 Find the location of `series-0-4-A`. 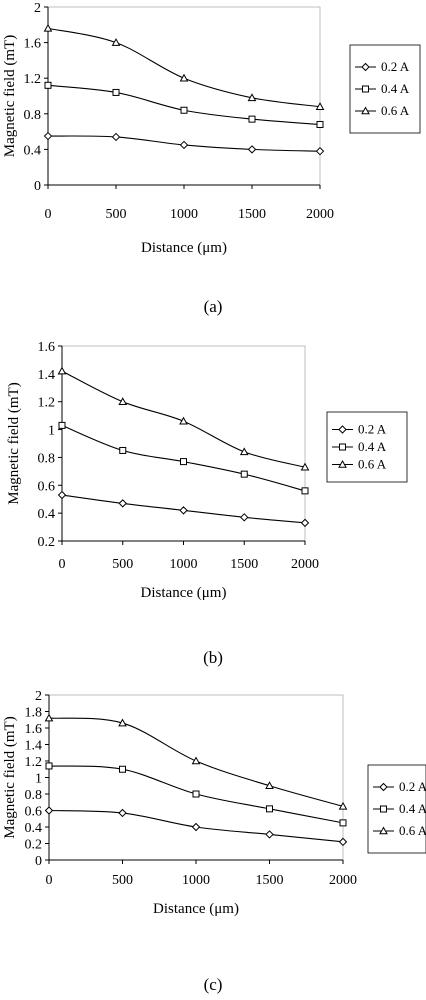

series-0-4-A is located at coordinates (184, 104).